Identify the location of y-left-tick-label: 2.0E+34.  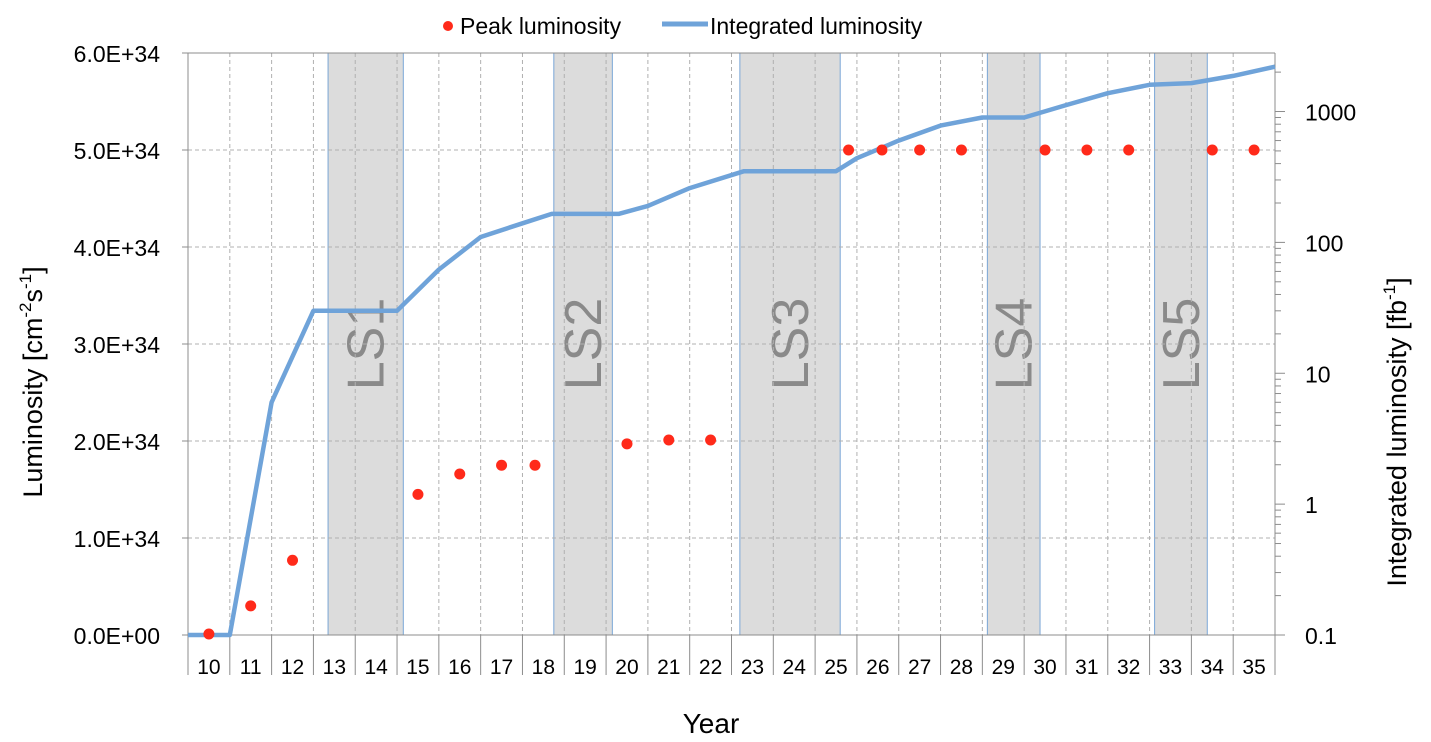
(117, 442).